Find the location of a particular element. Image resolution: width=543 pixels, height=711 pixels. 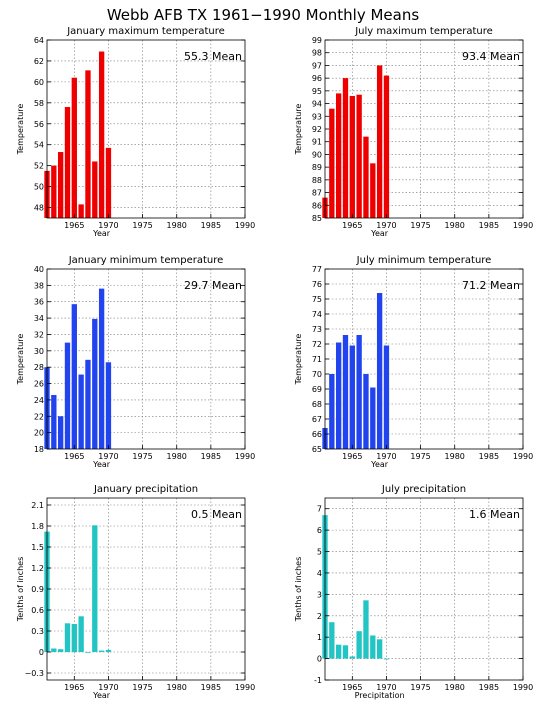

y-tick-label: 88 is located at coordinates (317, 180).